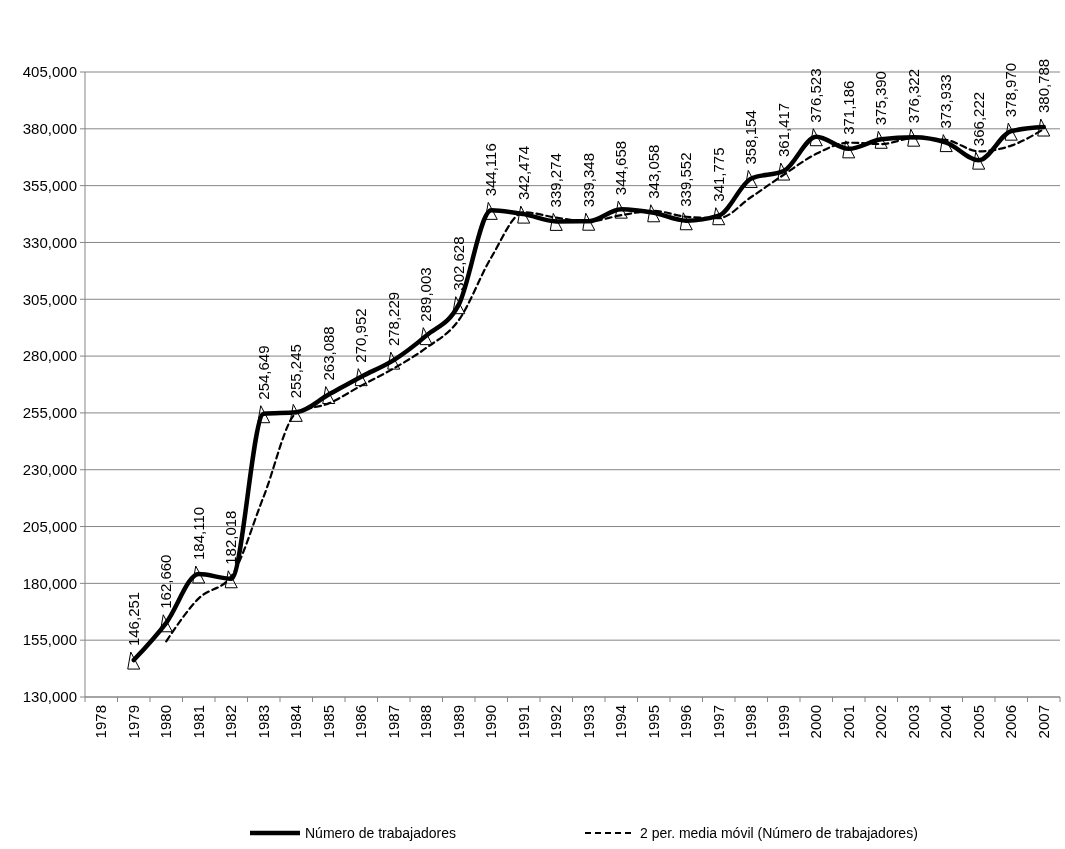 The image size is (1065, 849). I want to click on legend-label: Número de trabajadores, so click(380, 833).